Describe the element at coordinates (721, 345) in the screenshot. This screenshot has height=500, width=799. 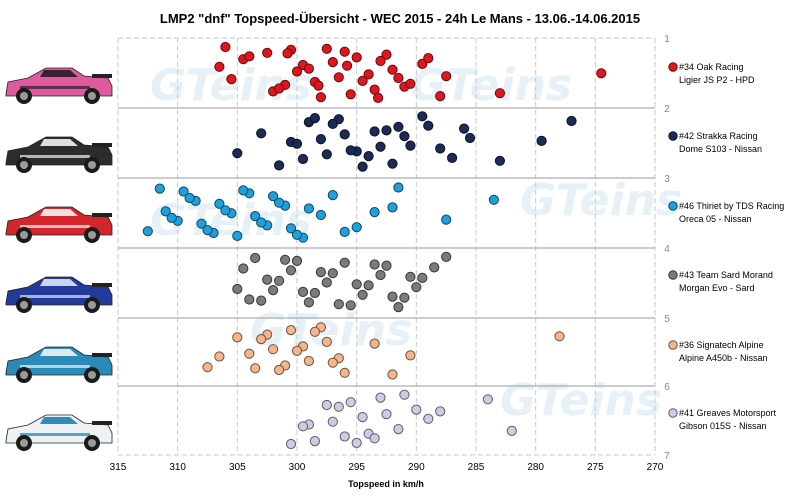
I see `legend-name: #36 Signatech Alpine` at that location.